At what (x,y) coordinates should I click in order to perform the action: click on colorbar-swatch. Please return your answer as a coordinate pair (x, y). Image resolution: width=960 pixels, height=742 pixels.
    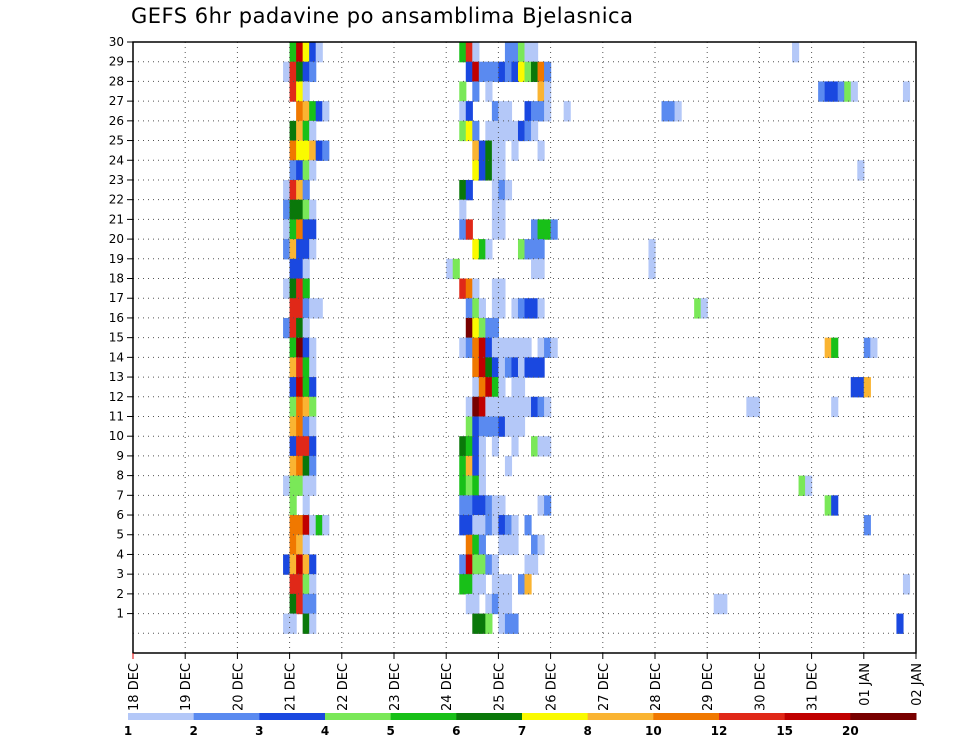
    Looking at the image, I should click on (358, 716).